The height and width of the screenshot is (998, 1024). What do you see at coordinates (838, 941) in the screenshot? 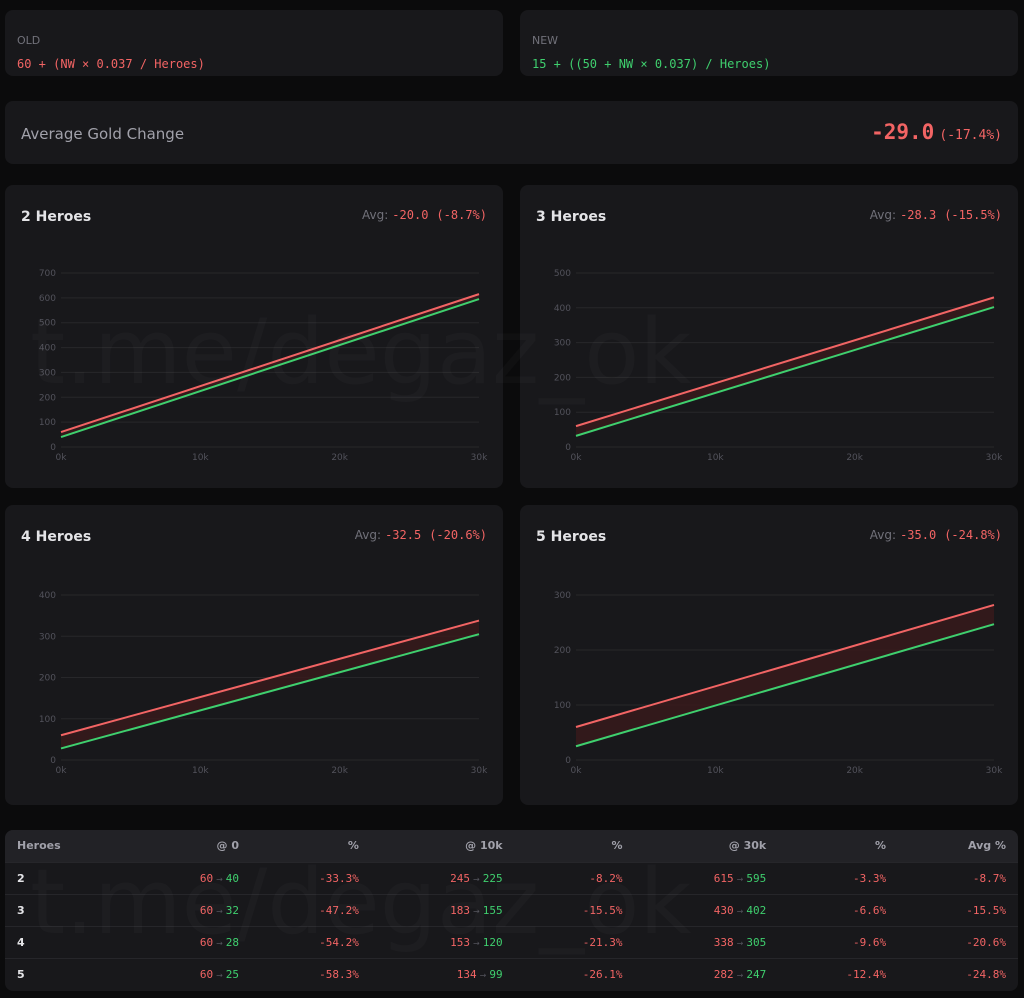
I see `cell: -9.6%` at bounding box center [838, 941].